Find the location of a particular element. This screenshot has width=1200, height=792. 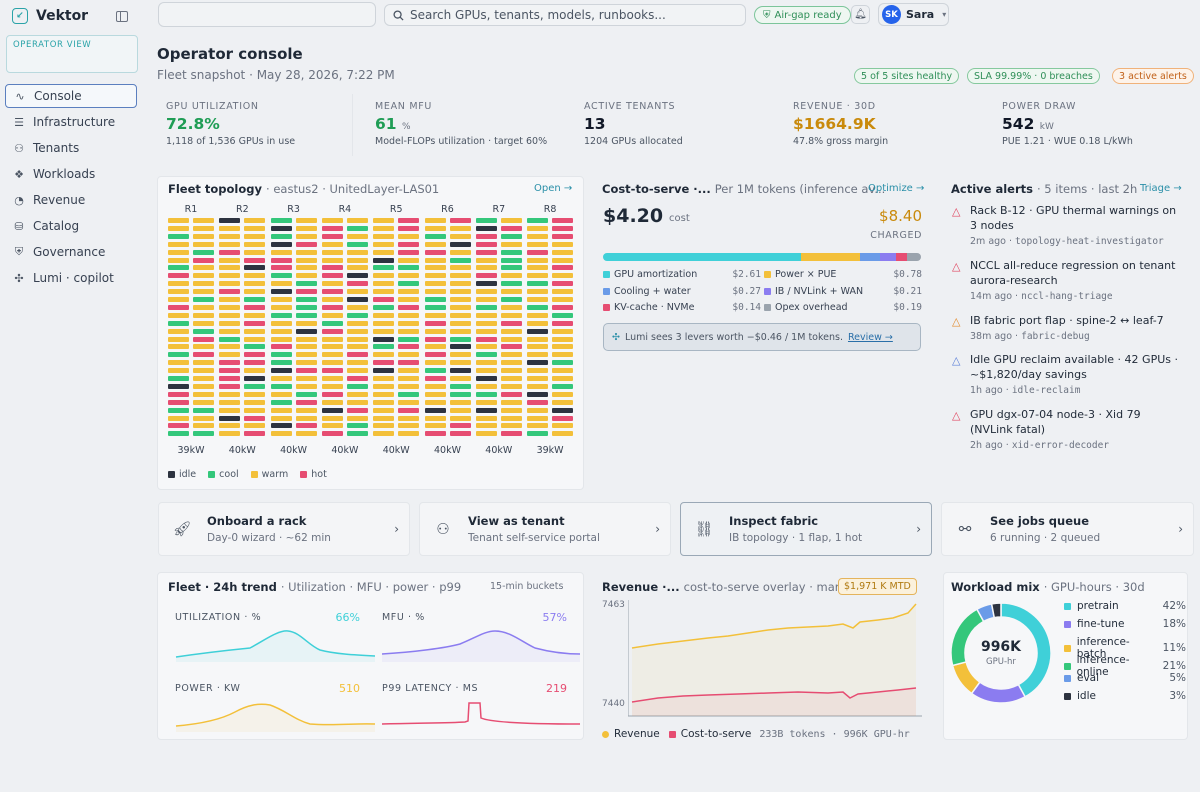

topology-open-link: Open → is located at coordinates (553, 188).